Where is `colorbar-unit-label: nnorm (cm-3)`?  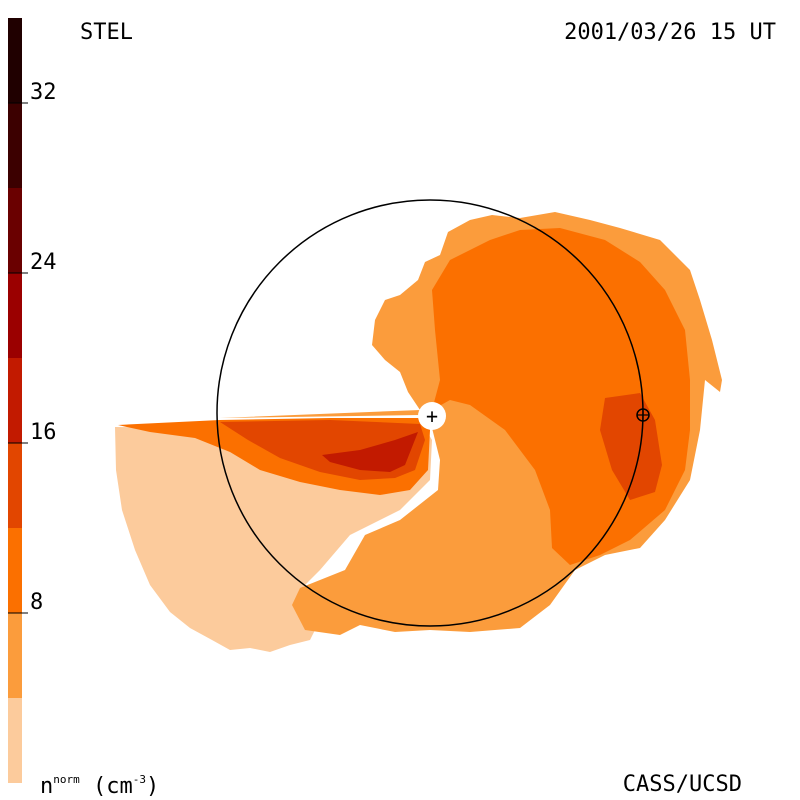
colorbar-unit-label: nnorm (cm-3) is located at coordinates (100, 786).